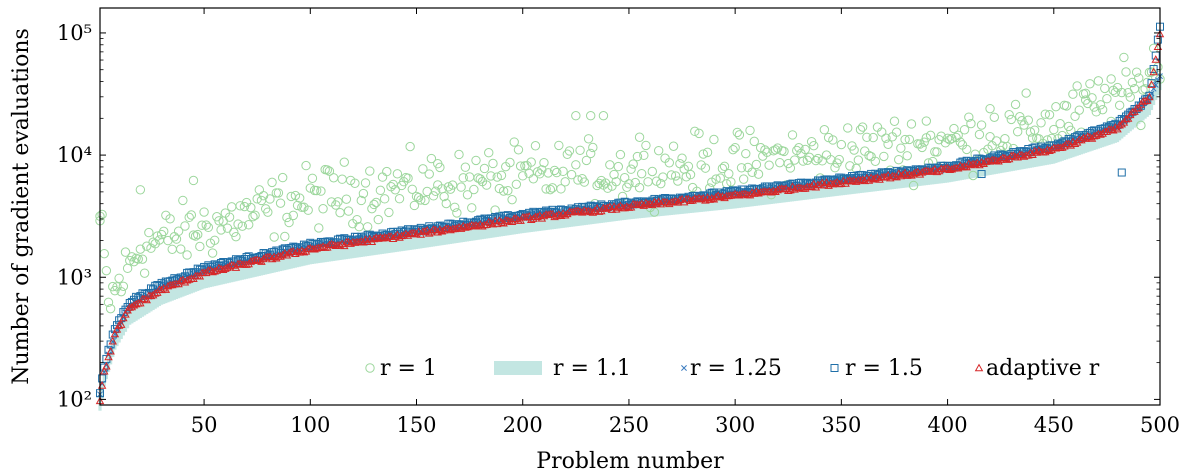 Image resolution: width=1190 pixels, height=473 pixels. What do you see at coordinates (370, 368) in the screenshot?
I see `legend-swatch` at bounding box center [370, 368].